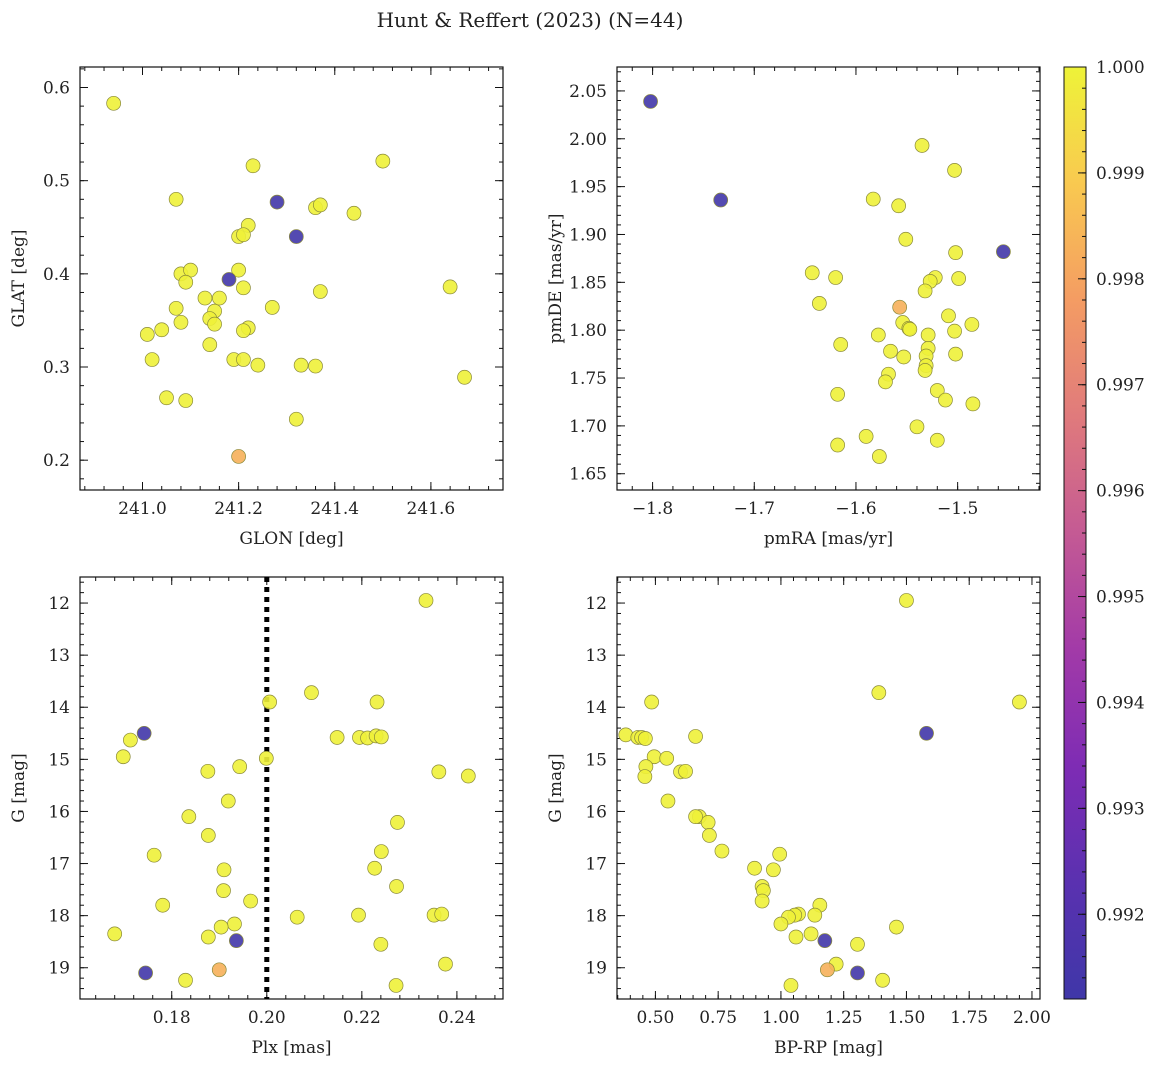  What do you see at coordinates (828, 1048) in the screenshot?
I see `x-axis-label: BP-RP [mag]` at bounding box center [828, 1048].